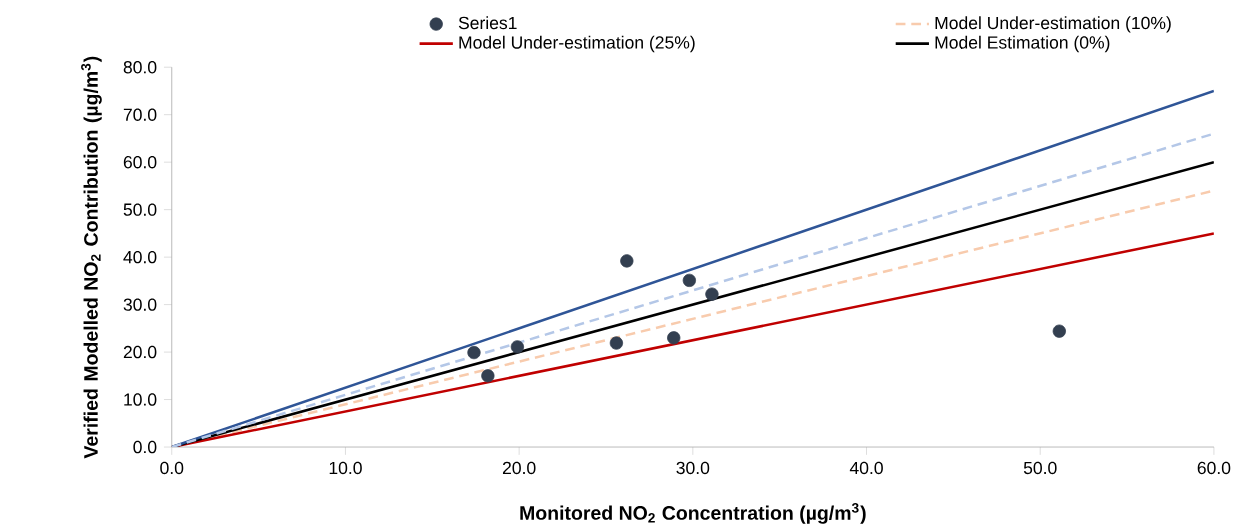 The height and width of the screenshot is (526, 1248). Describe the element at coordinates (140, 352) in the screenshot. I see `y-tick-label: 20.0` at that location.